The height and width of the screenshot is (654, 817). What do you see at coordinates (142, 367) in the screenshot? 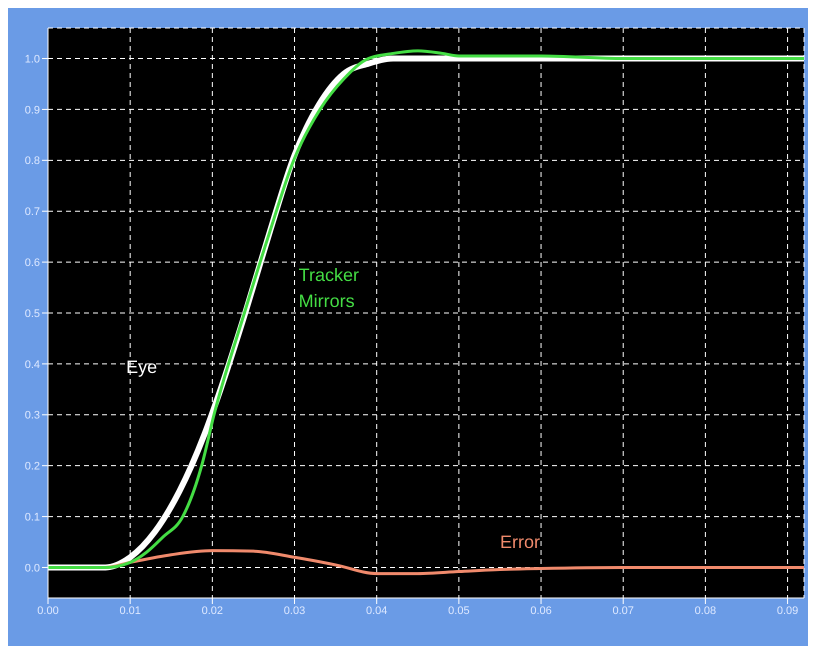
I see `text: Eye` at bounding box center [142, 367].